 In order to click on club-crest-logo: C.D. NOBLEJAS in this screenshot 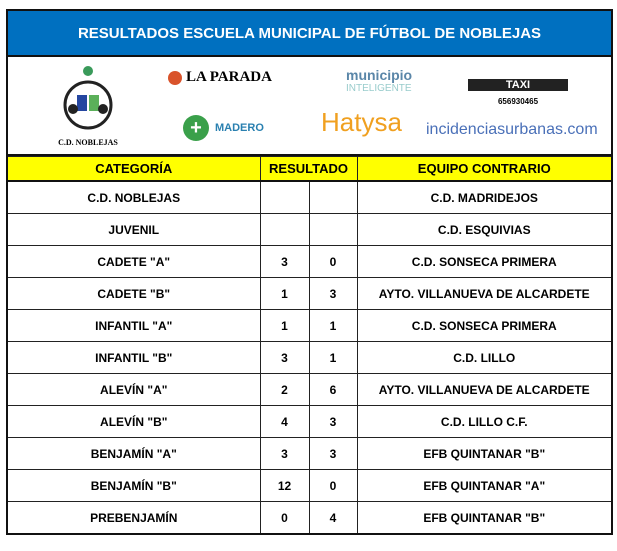, I will do `click(88, 106)`.